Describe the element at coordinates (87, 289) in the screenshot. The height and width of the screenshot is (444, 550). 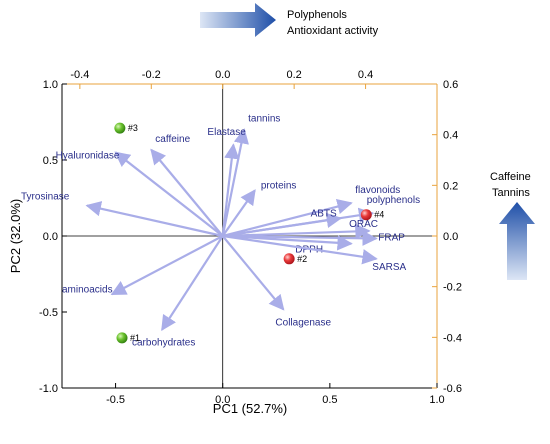
I see `loading-label-aminoacids: aminoacids` at that location.